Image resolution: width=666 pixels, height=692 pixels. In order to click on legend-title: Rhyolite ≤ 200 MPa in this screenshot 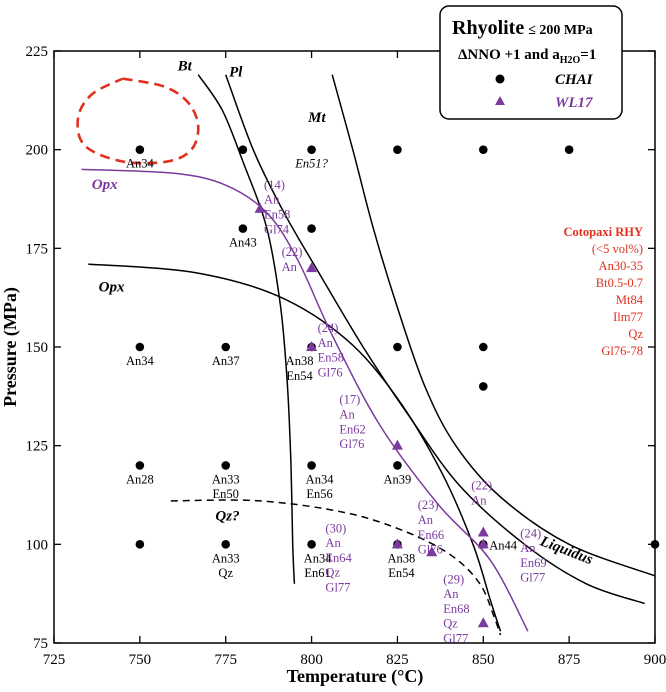, I will do `click(522, 28)`.